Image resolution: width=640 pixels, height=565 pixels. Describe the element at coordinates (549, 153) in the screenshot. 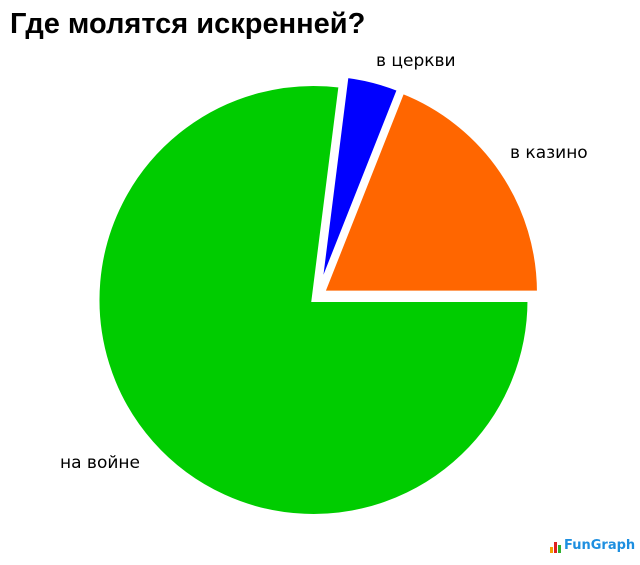

I see `slice-label-0: в казино` at that location.